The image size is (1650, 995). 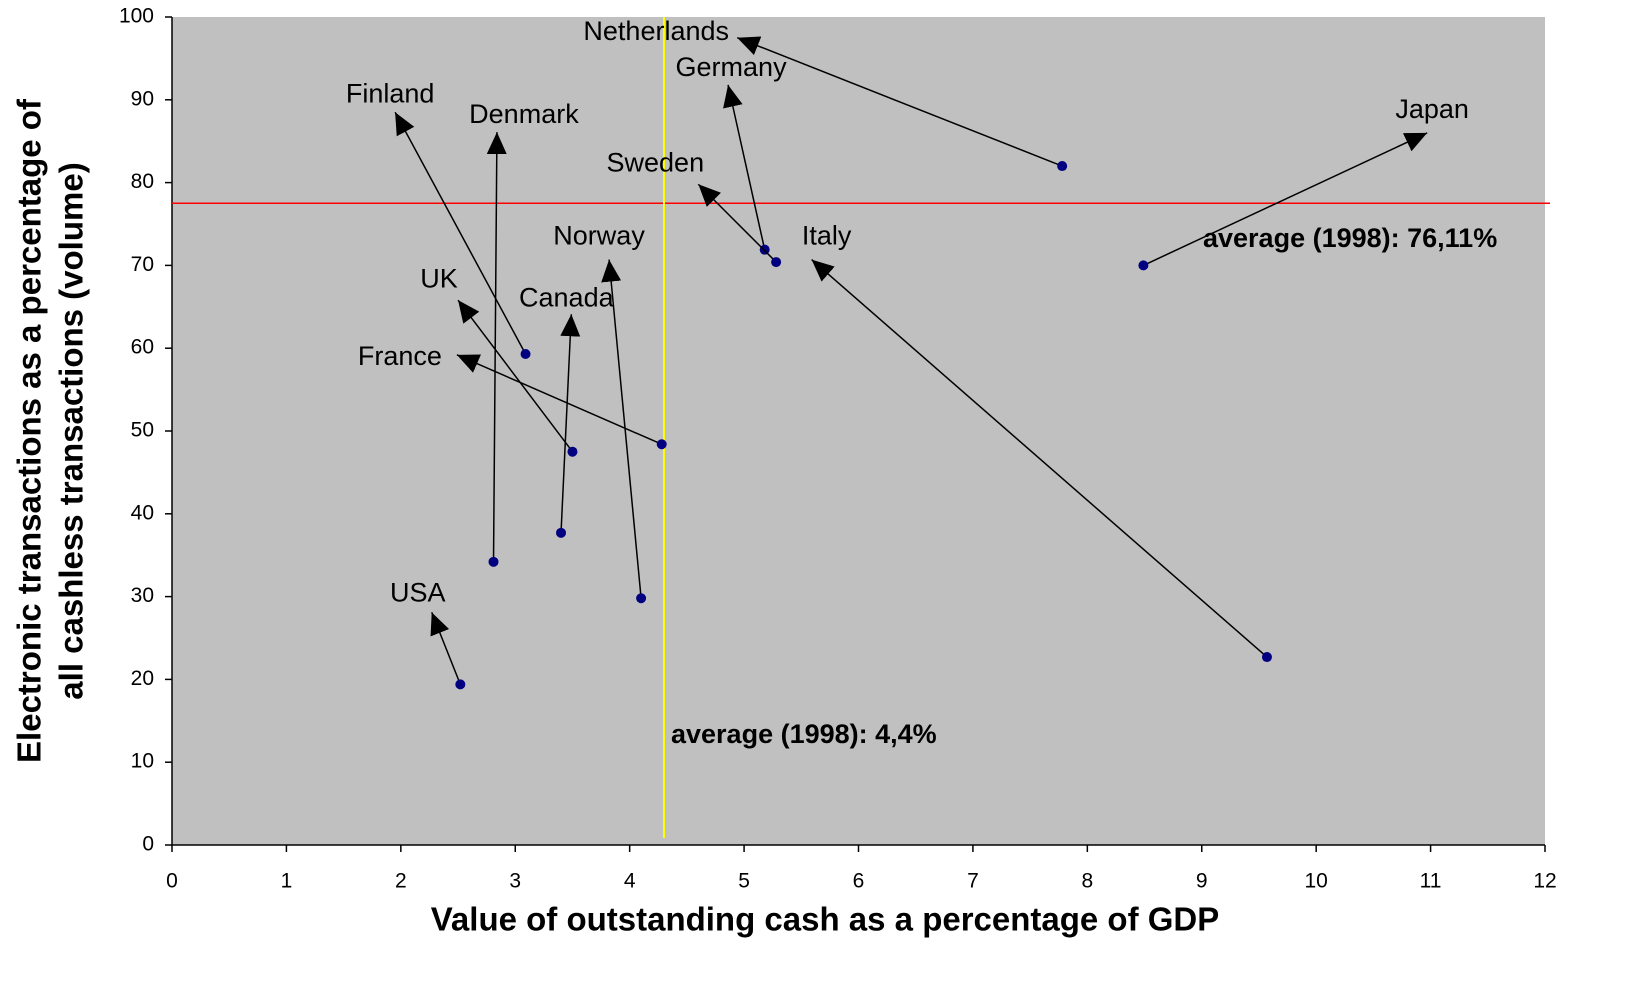 I want to click on x-tick-label: 9, so click(x=1202, y=881).